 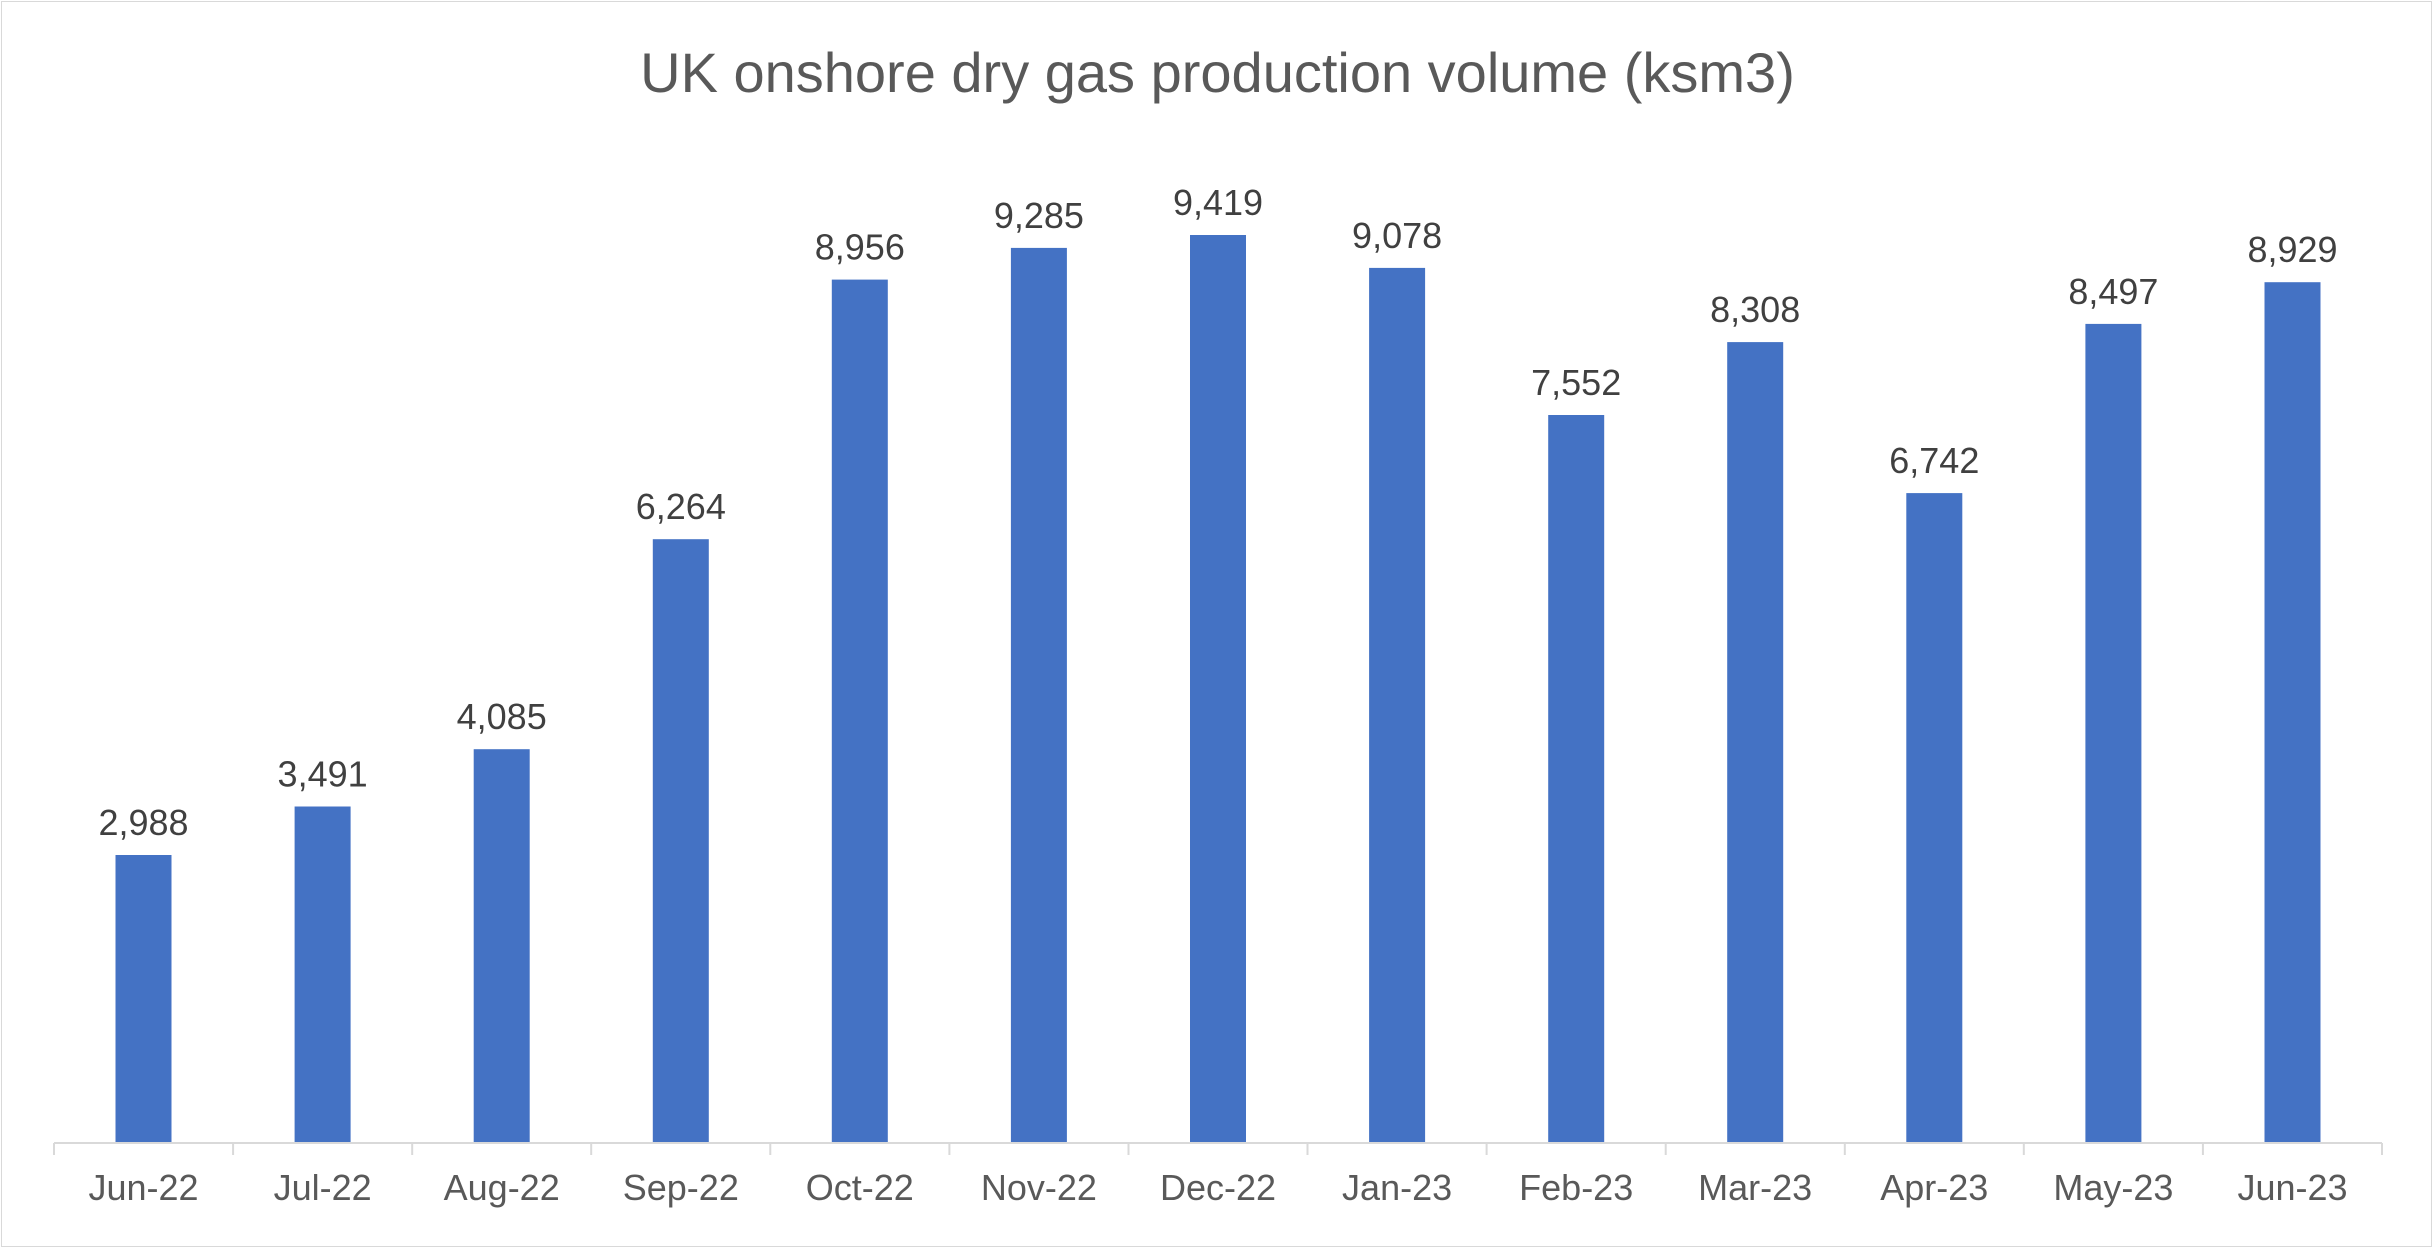 What do you see at coordinates (2292, 249) in the screenshot?
I see `data-label: 8,929` at bounding box center [2292, 249].